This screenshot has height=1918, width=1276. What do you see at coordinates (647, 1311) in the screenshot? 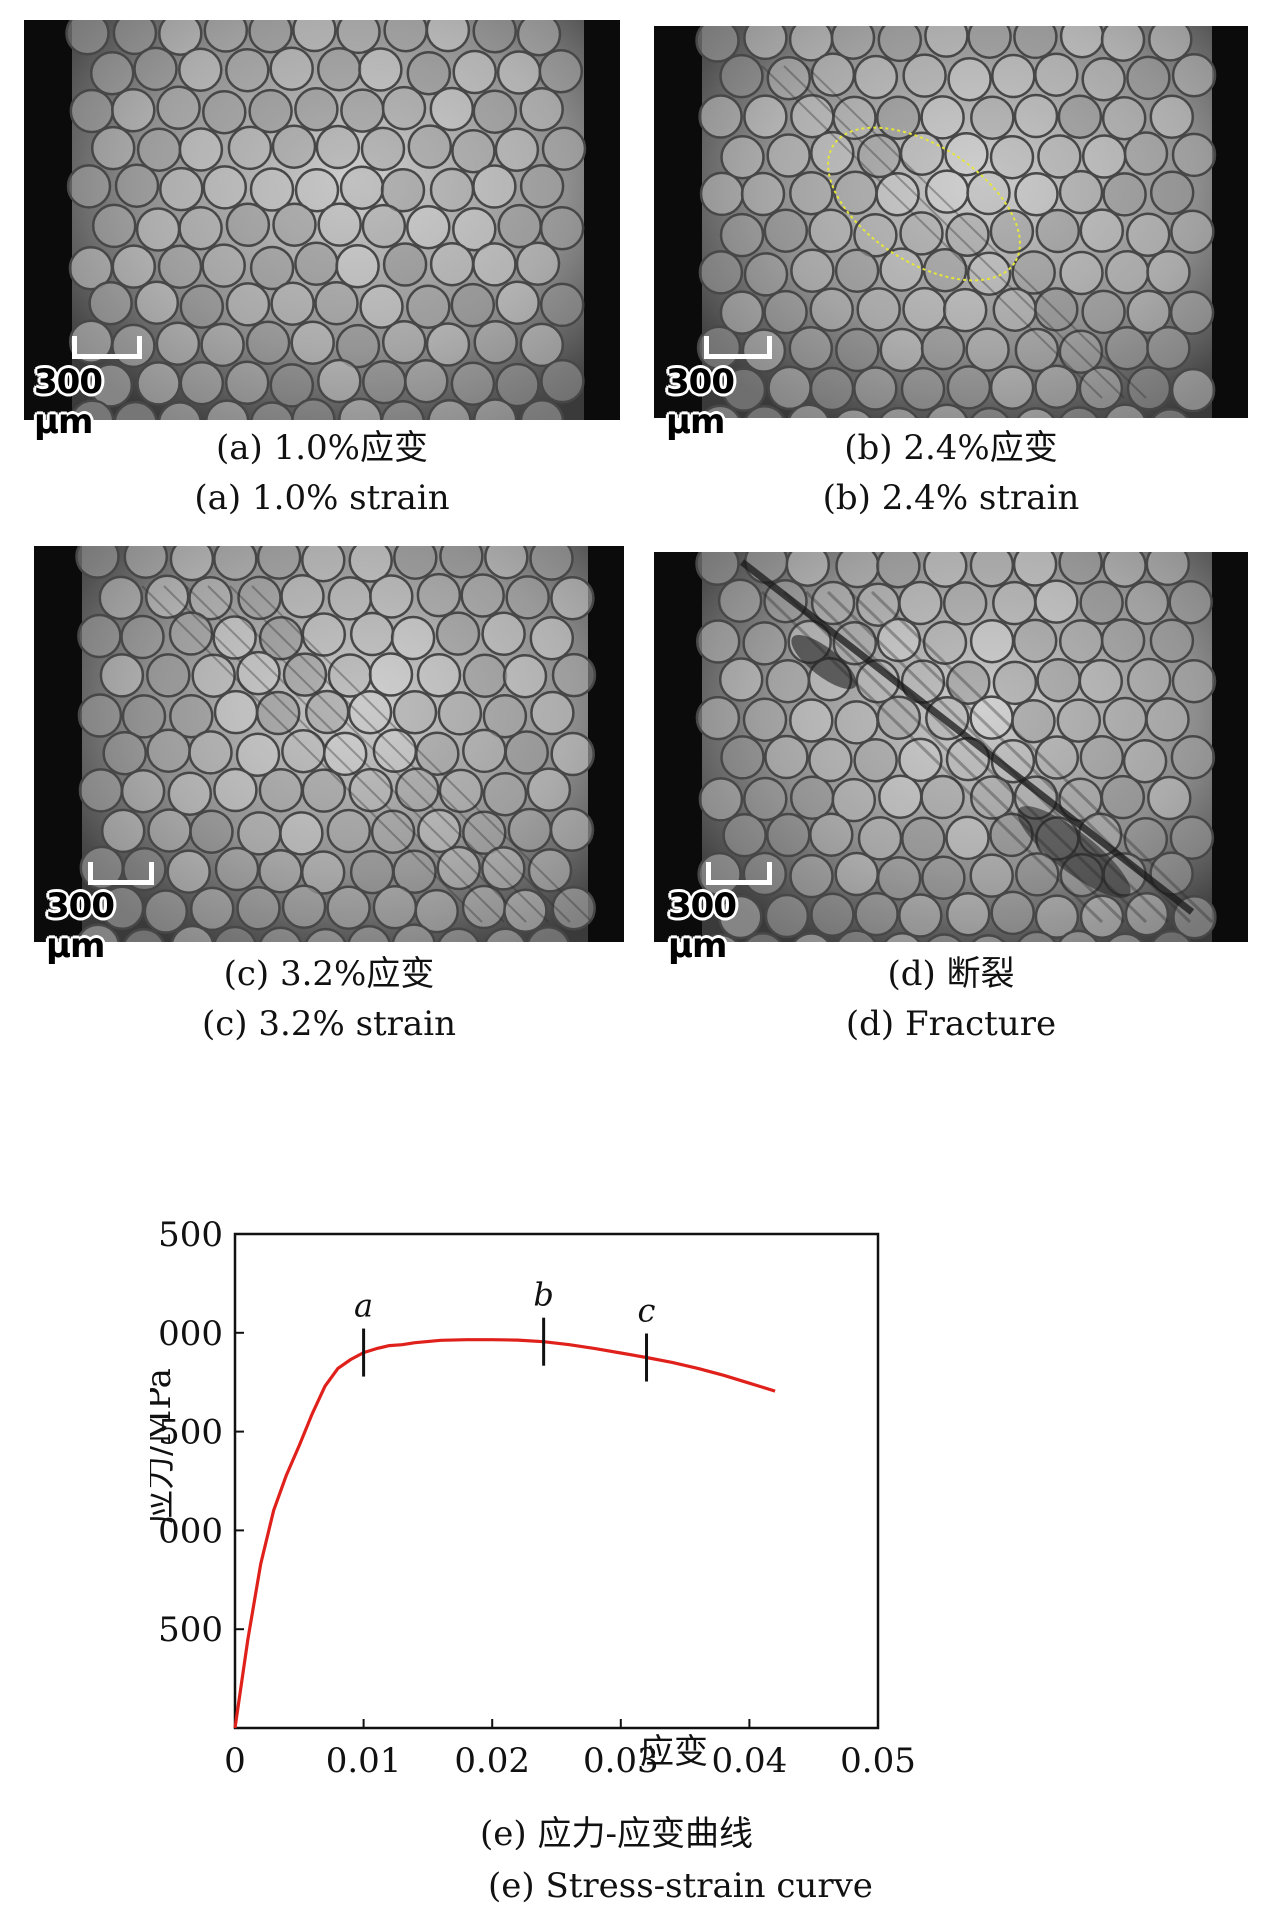
I see `marker-label-c: c` at bounding box center [647, 1311].